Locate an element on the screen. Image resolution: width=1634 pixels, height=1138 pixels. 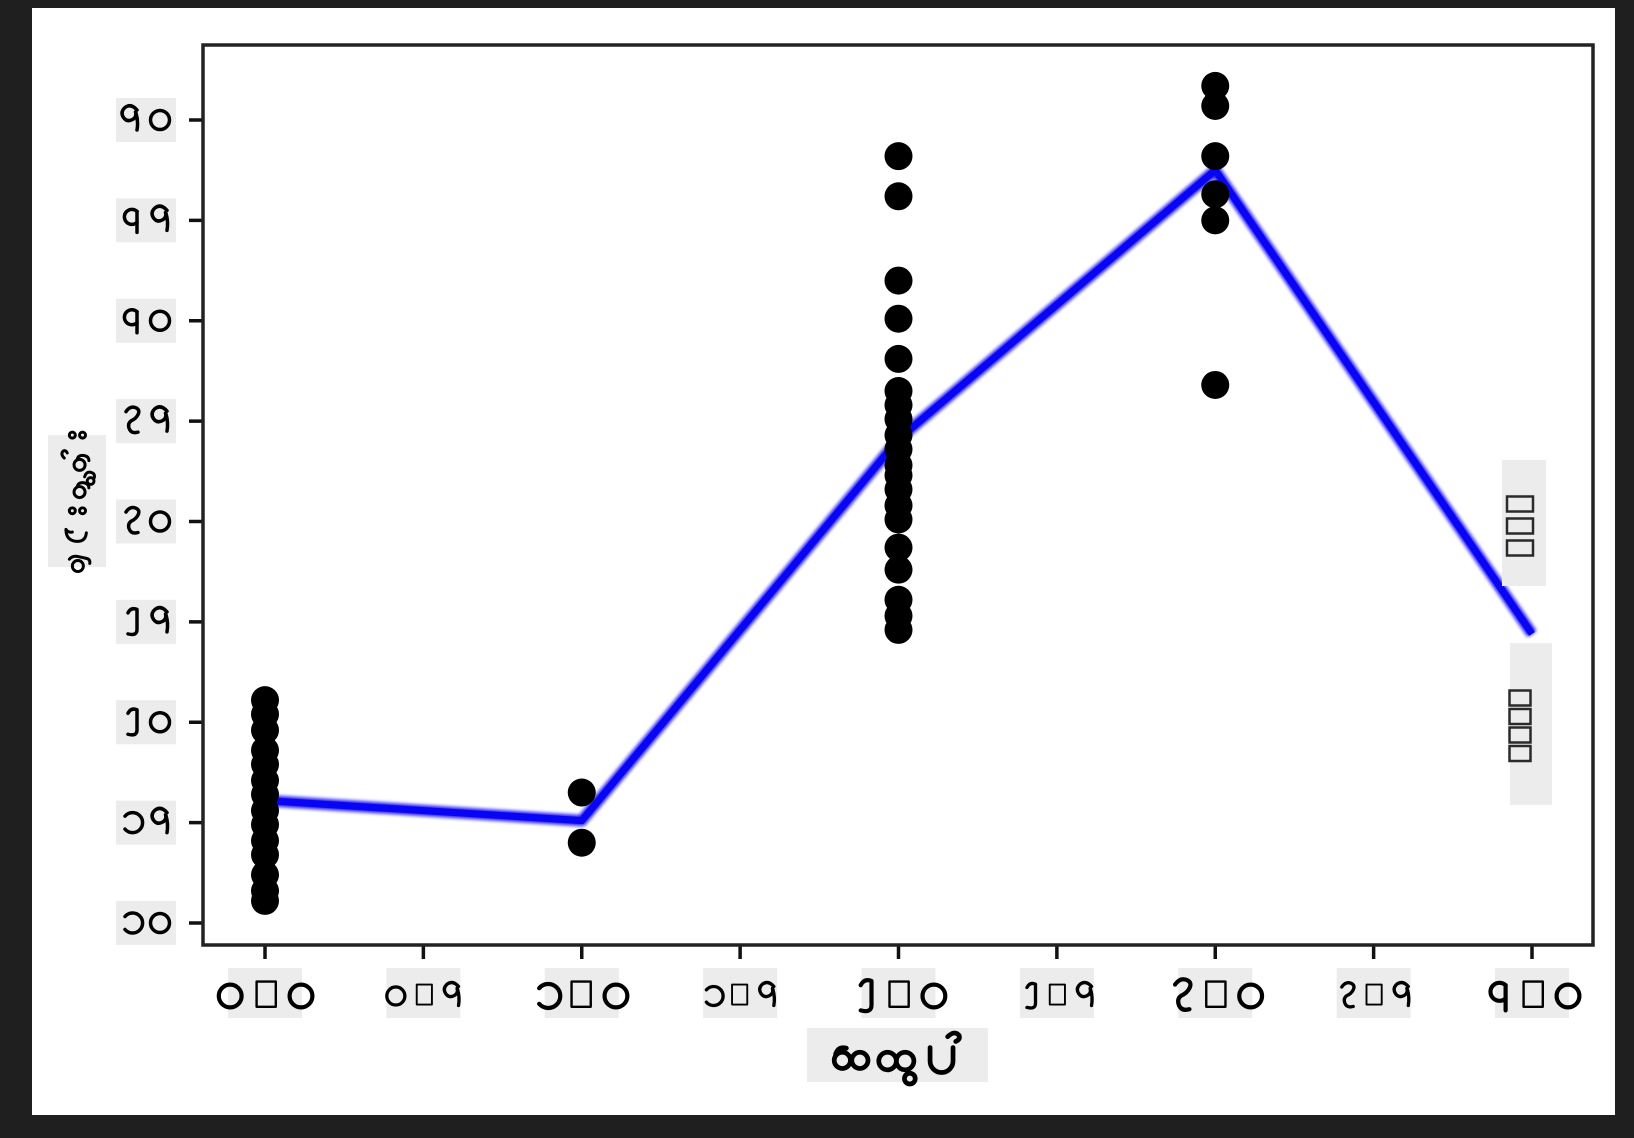
x-axis-title is located at coordinates (896, 1058).